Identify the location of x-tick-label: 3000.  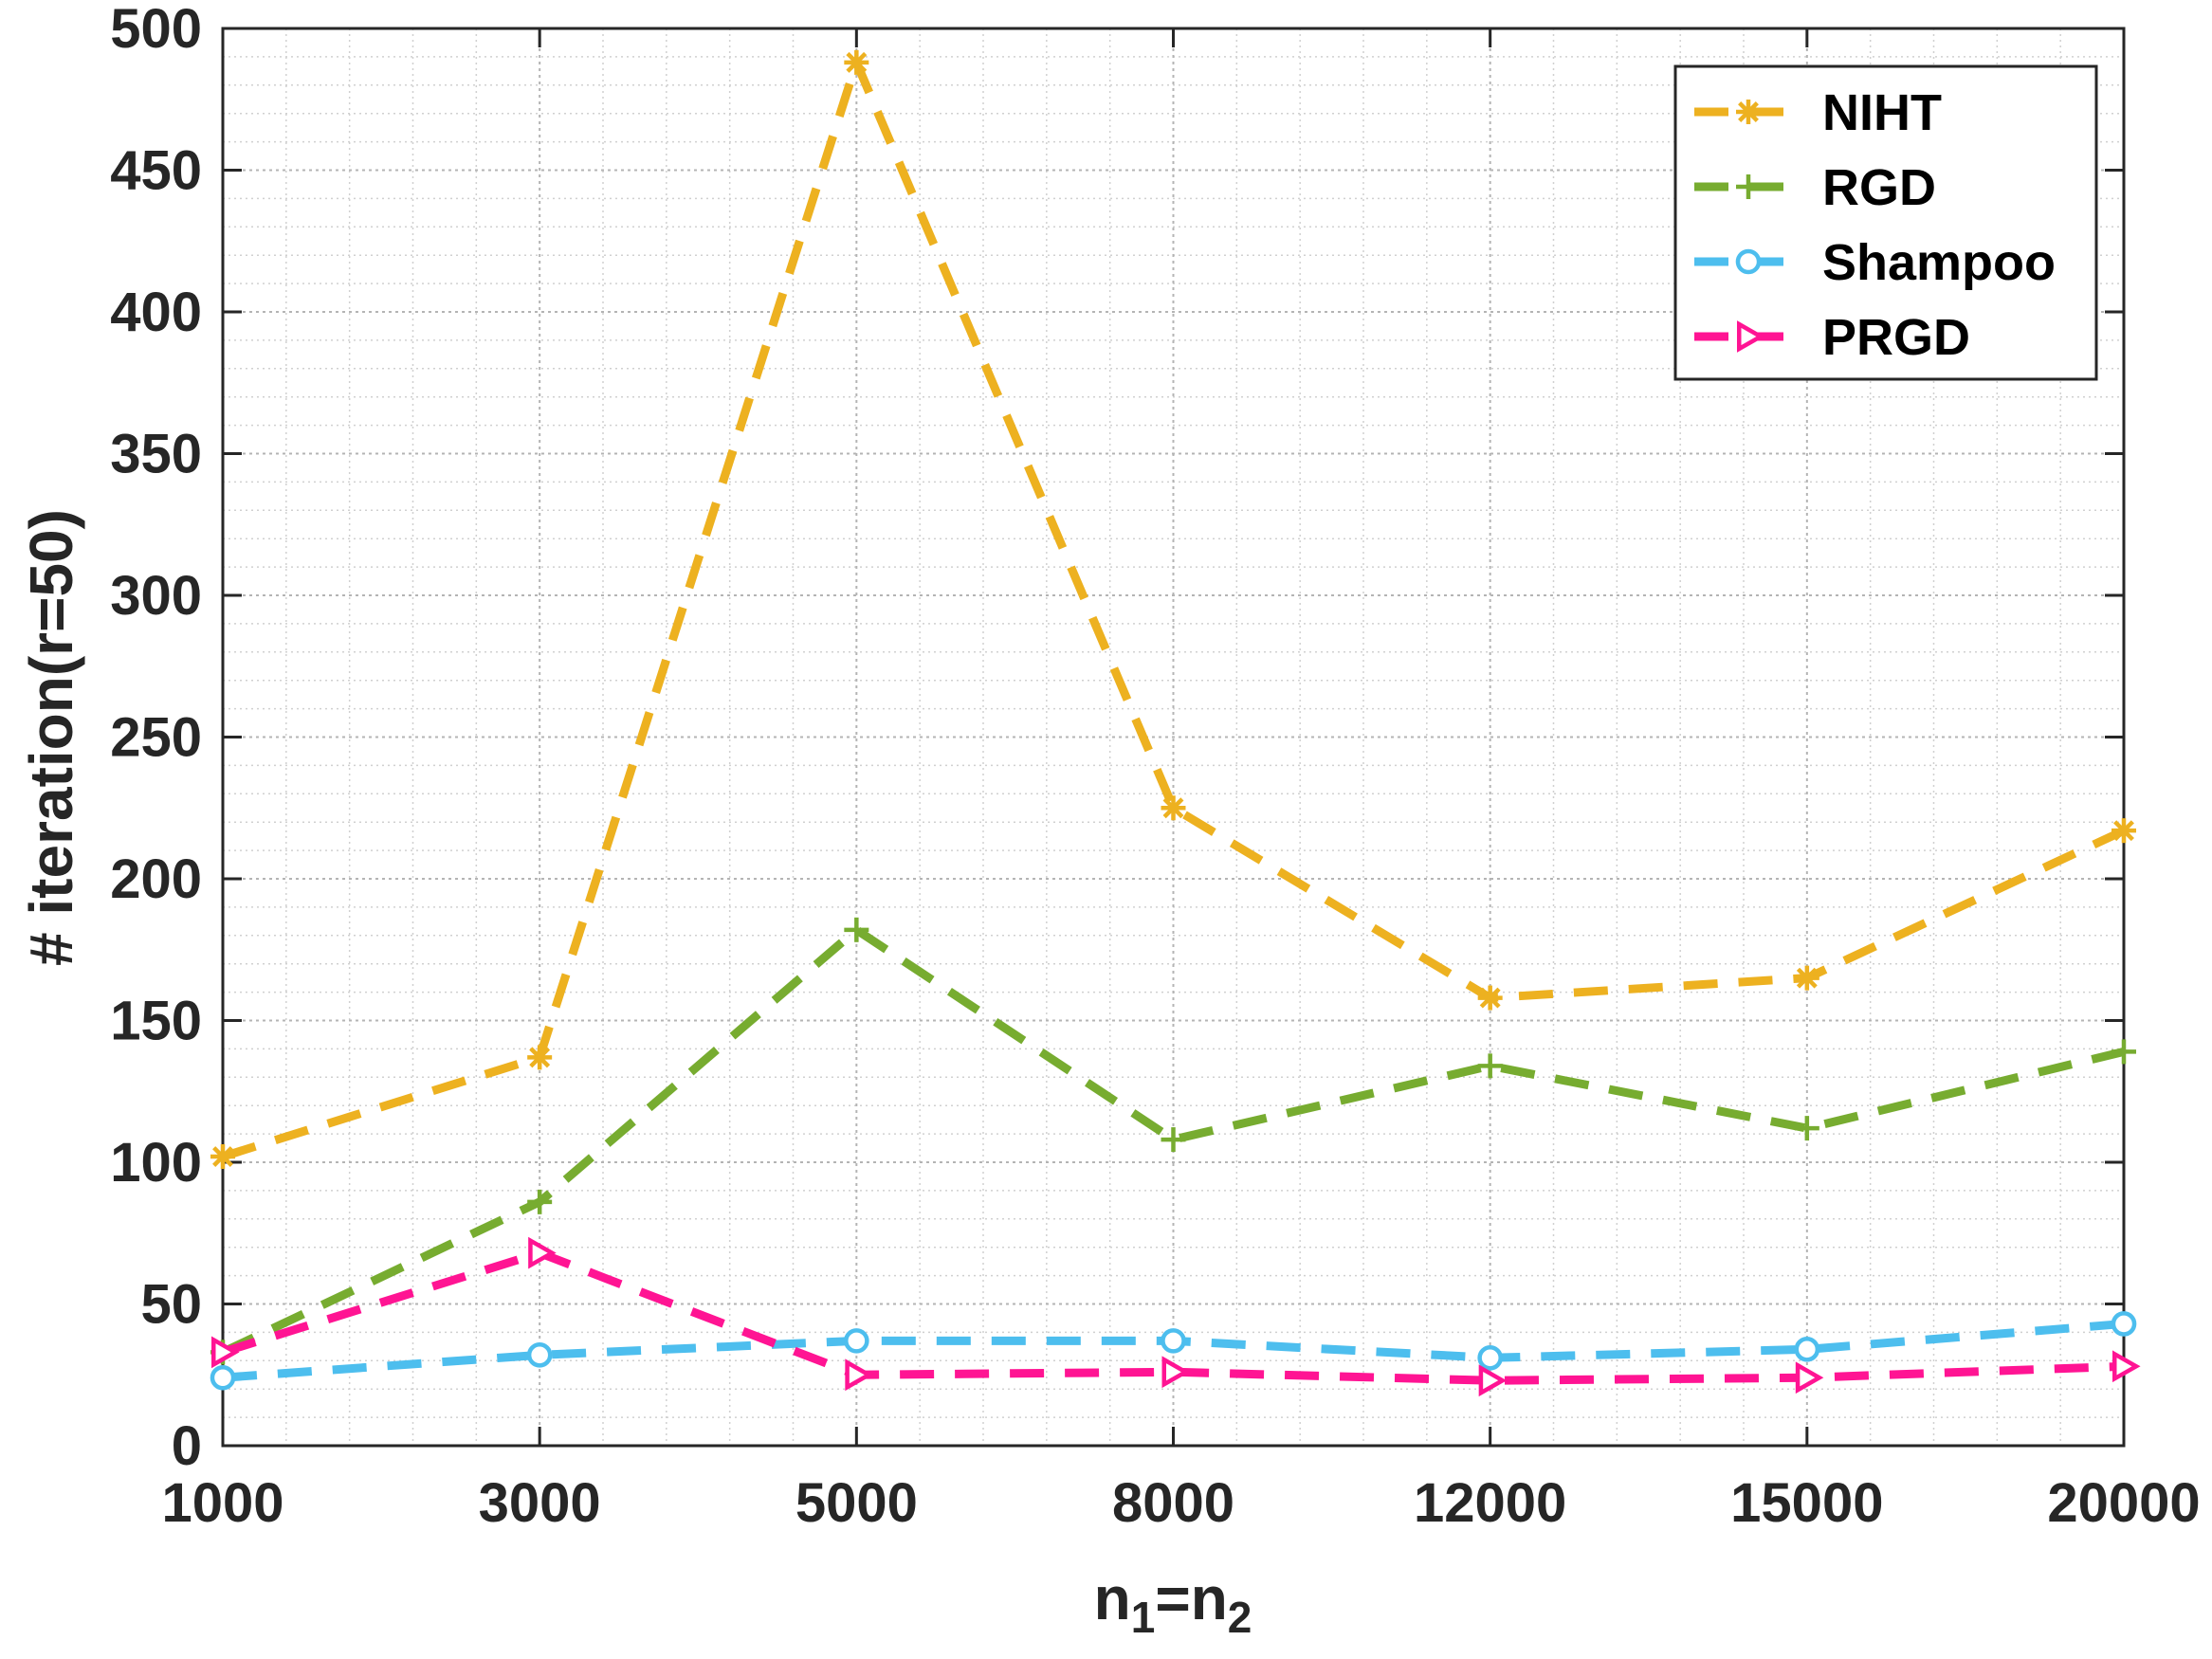
(540, 1503).